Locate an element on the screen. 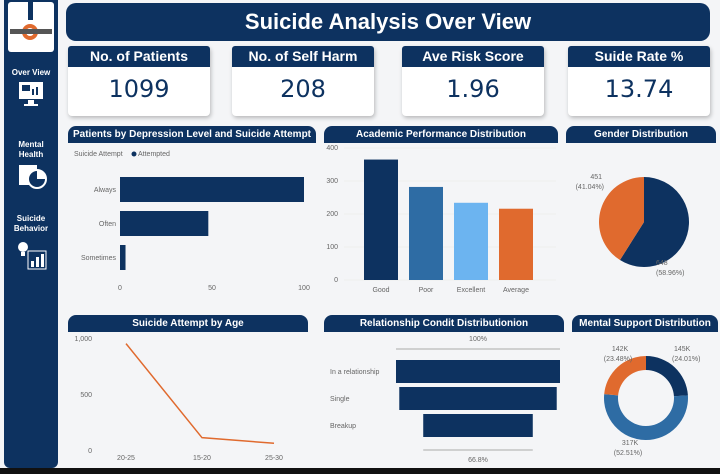  mental-support-donut-chart: 145K (24.01%) 317K (52.51%) 142K (23.48%) is located at coordinates (652, 401).